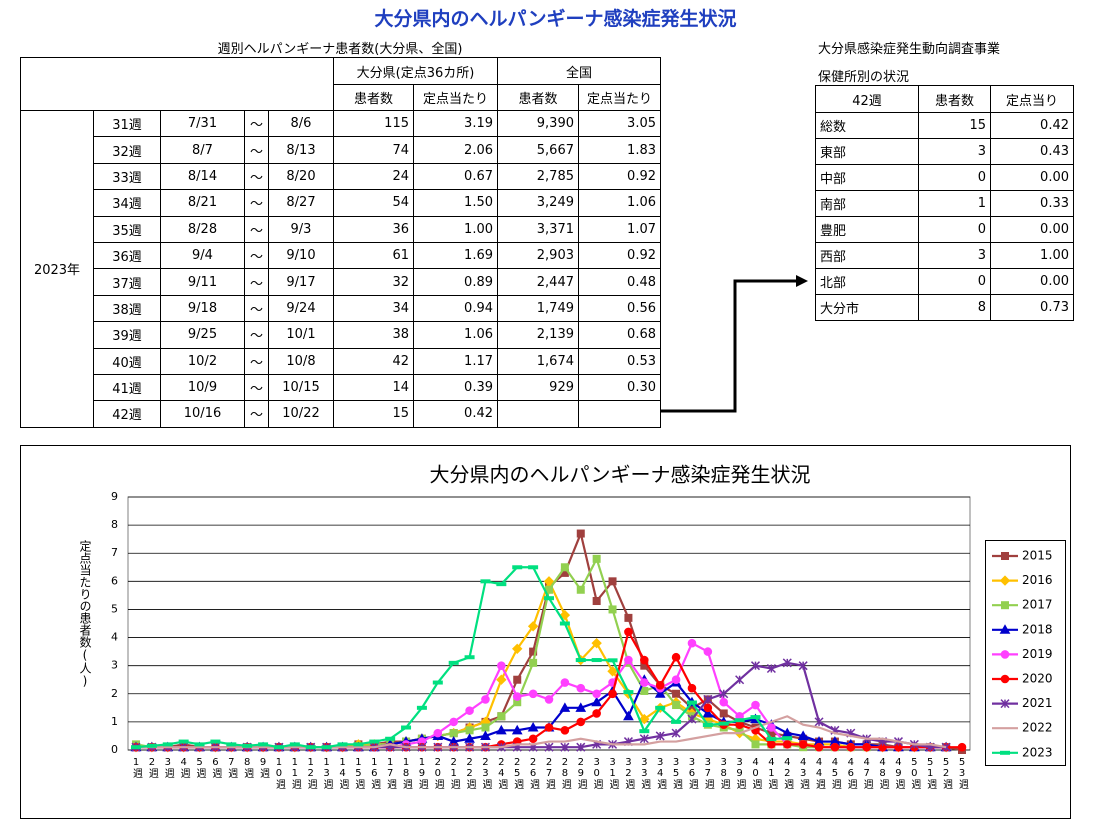 The height and width of the screenshot is (836, 1111). I want to click on district-caption: 大分県感染症発生動向調査事業, so click(909, 49).